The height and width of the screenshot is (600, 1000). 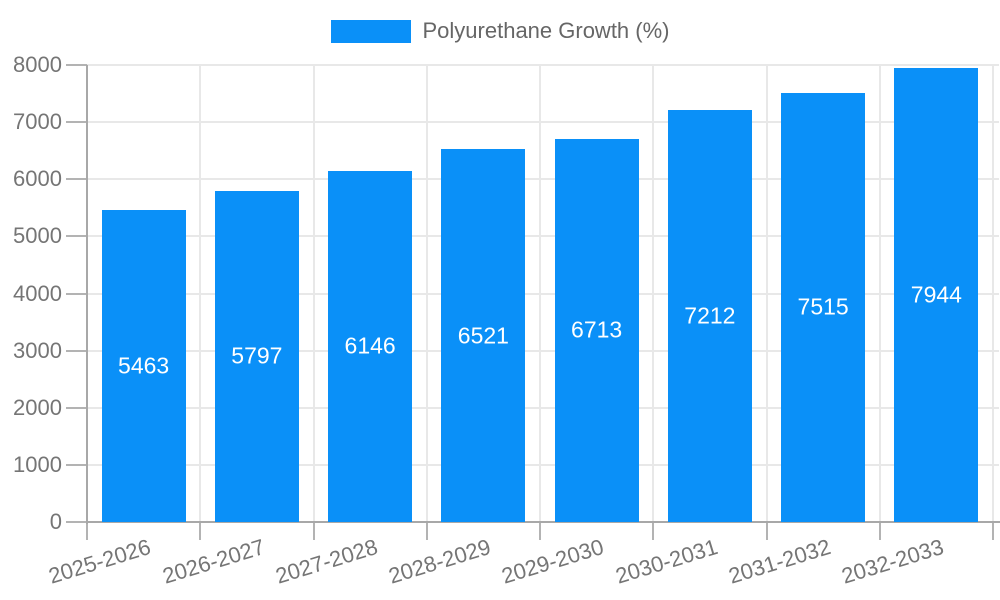 I want to click on bar-value-label: 5797, so click(x=257, y=355).